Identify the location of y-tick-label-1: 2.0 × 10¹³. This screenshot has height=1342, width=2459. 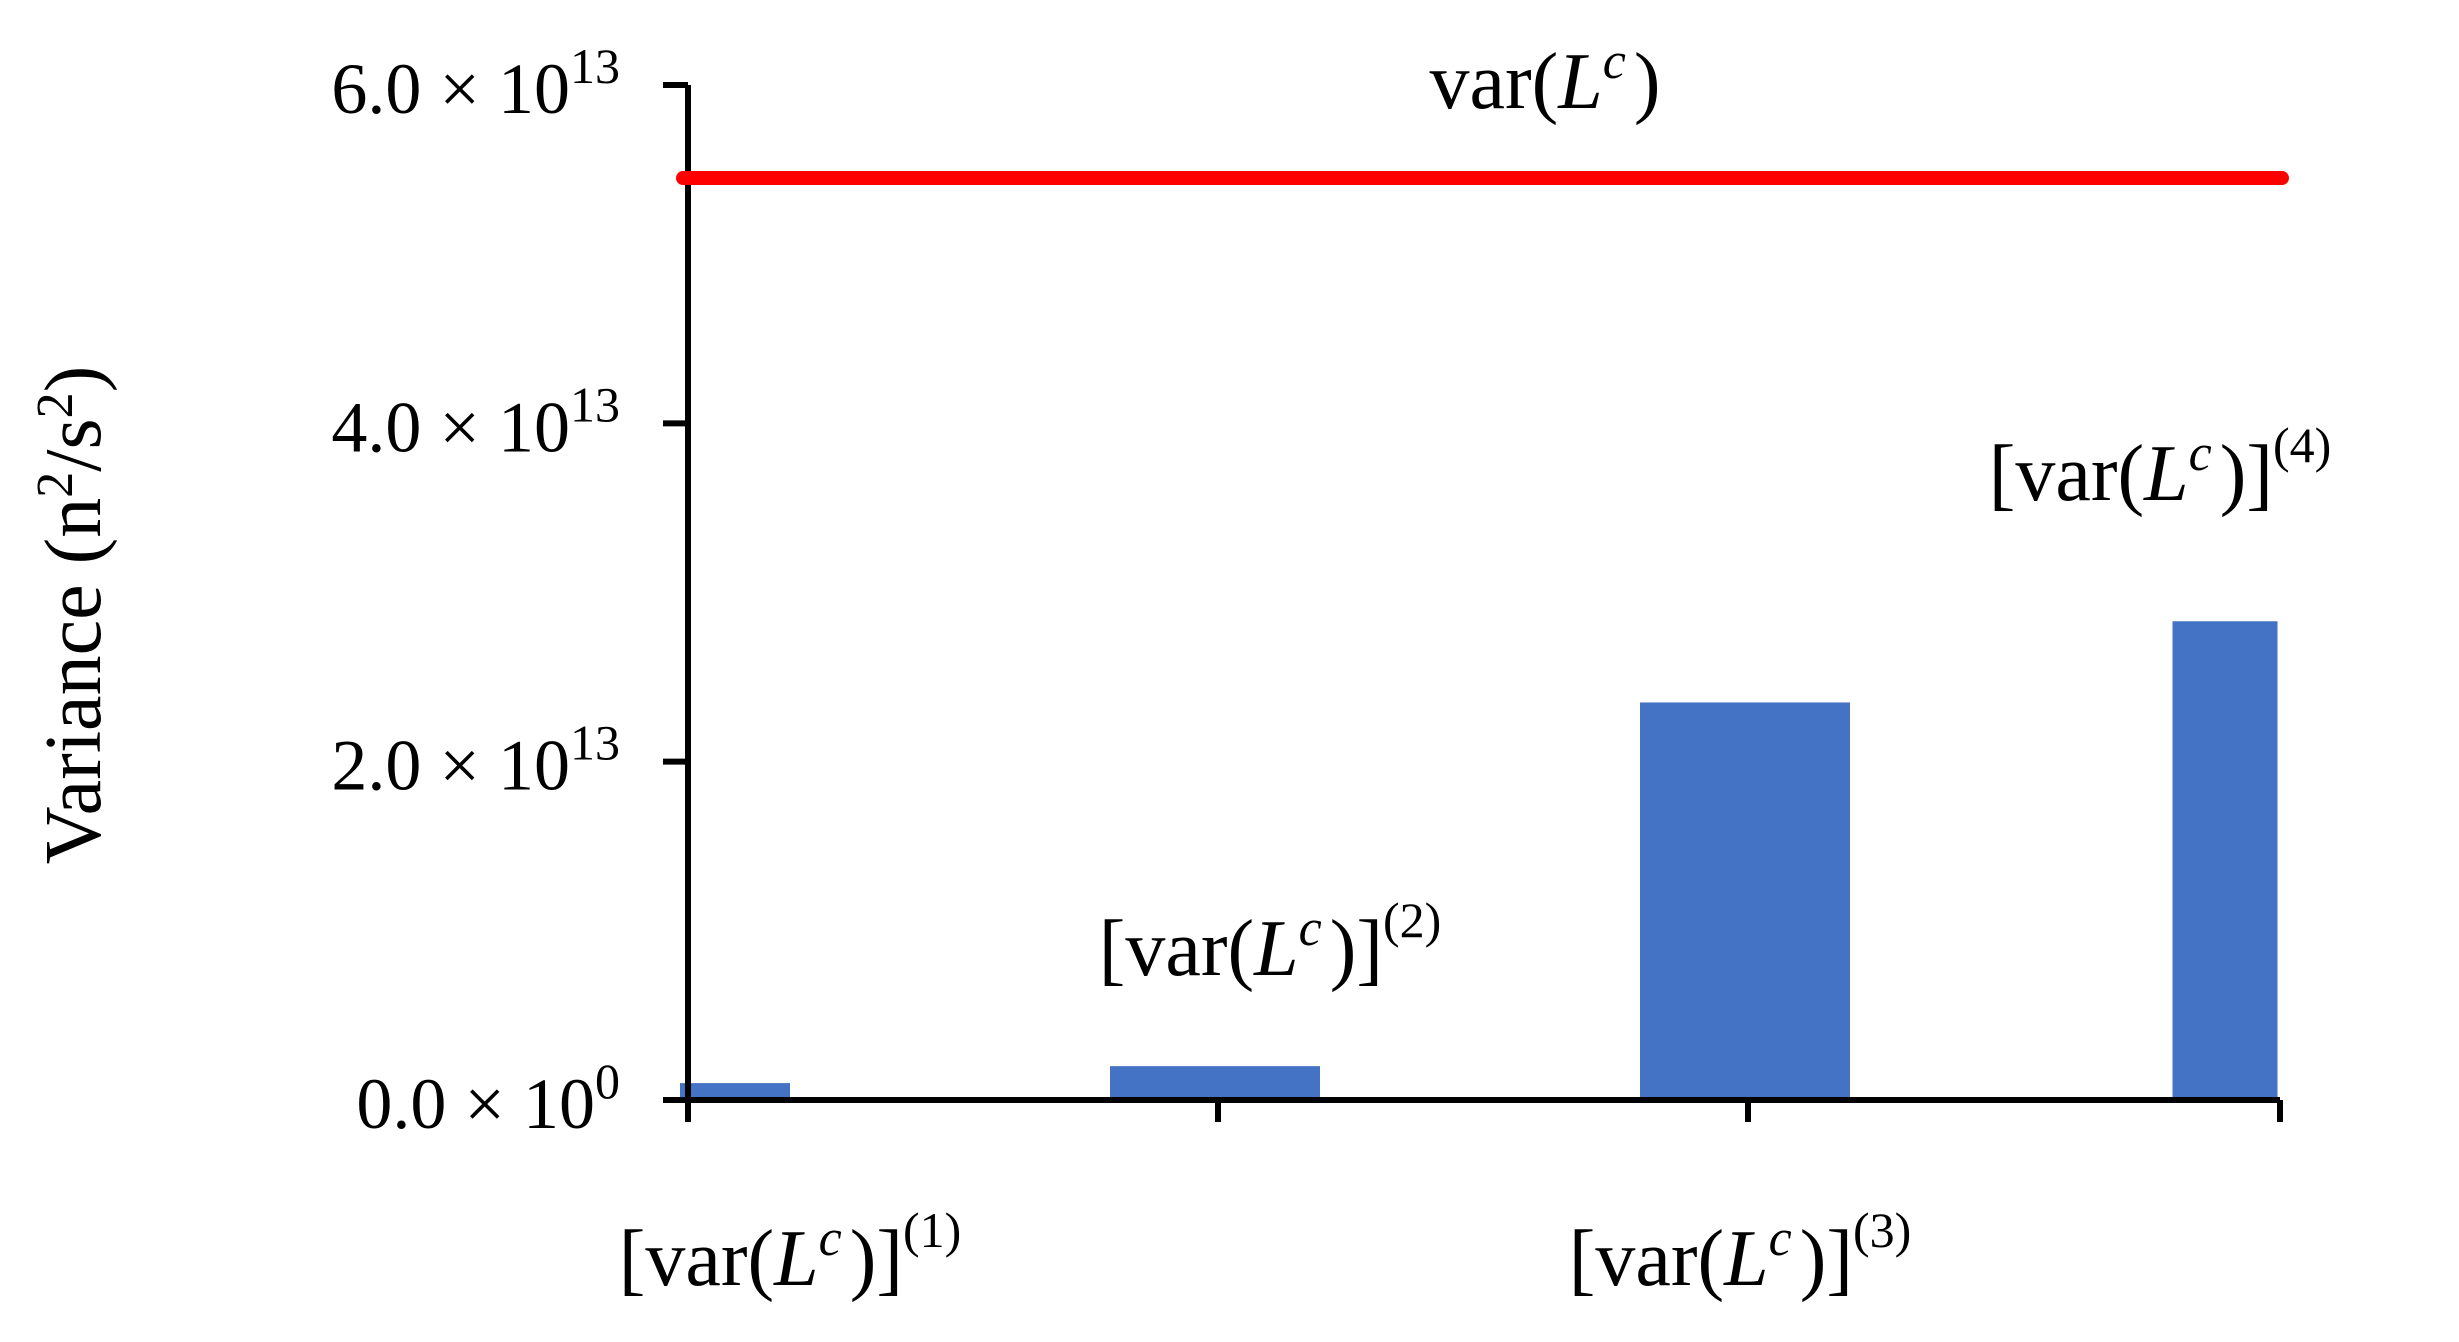
(475, 760).